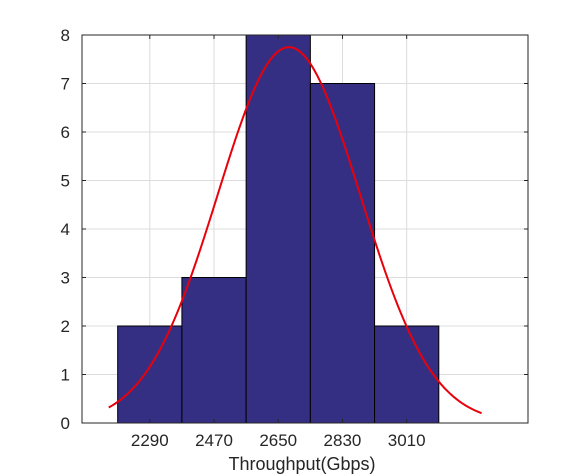  Describe the element at coordinates (278, 440) in the screenshot. I see `x-tick-label: 2650` at that location.